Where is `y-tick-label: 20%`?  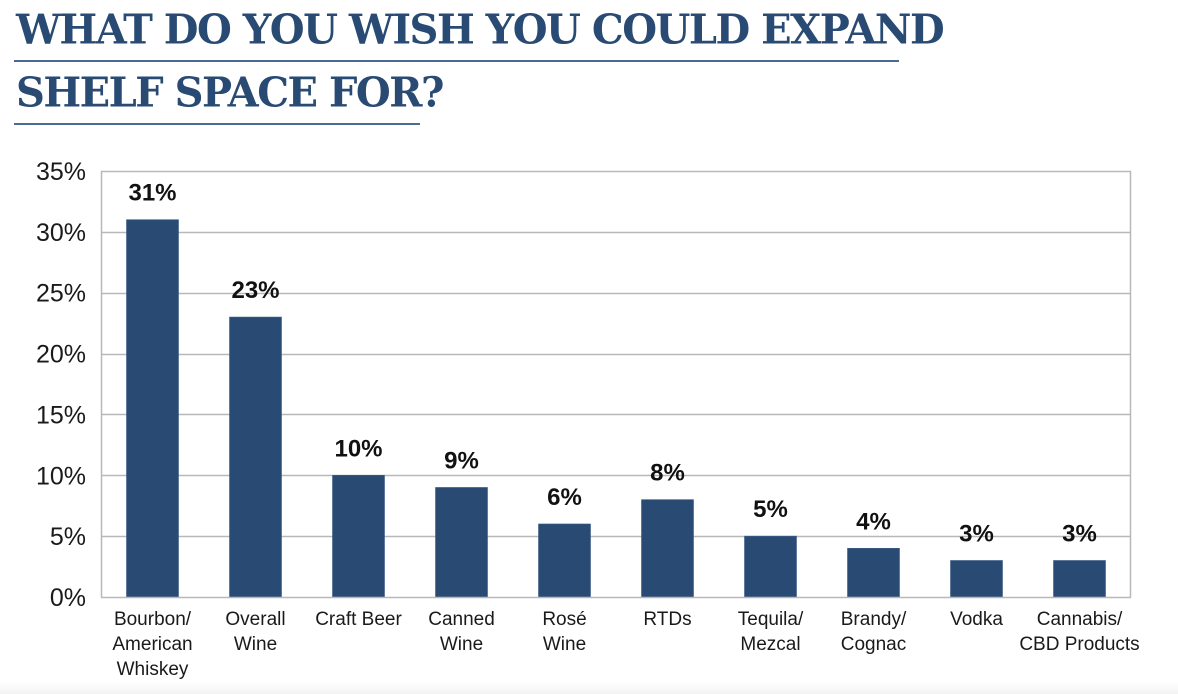
y-tick-label: 20% is located at coordinates (61, 355).